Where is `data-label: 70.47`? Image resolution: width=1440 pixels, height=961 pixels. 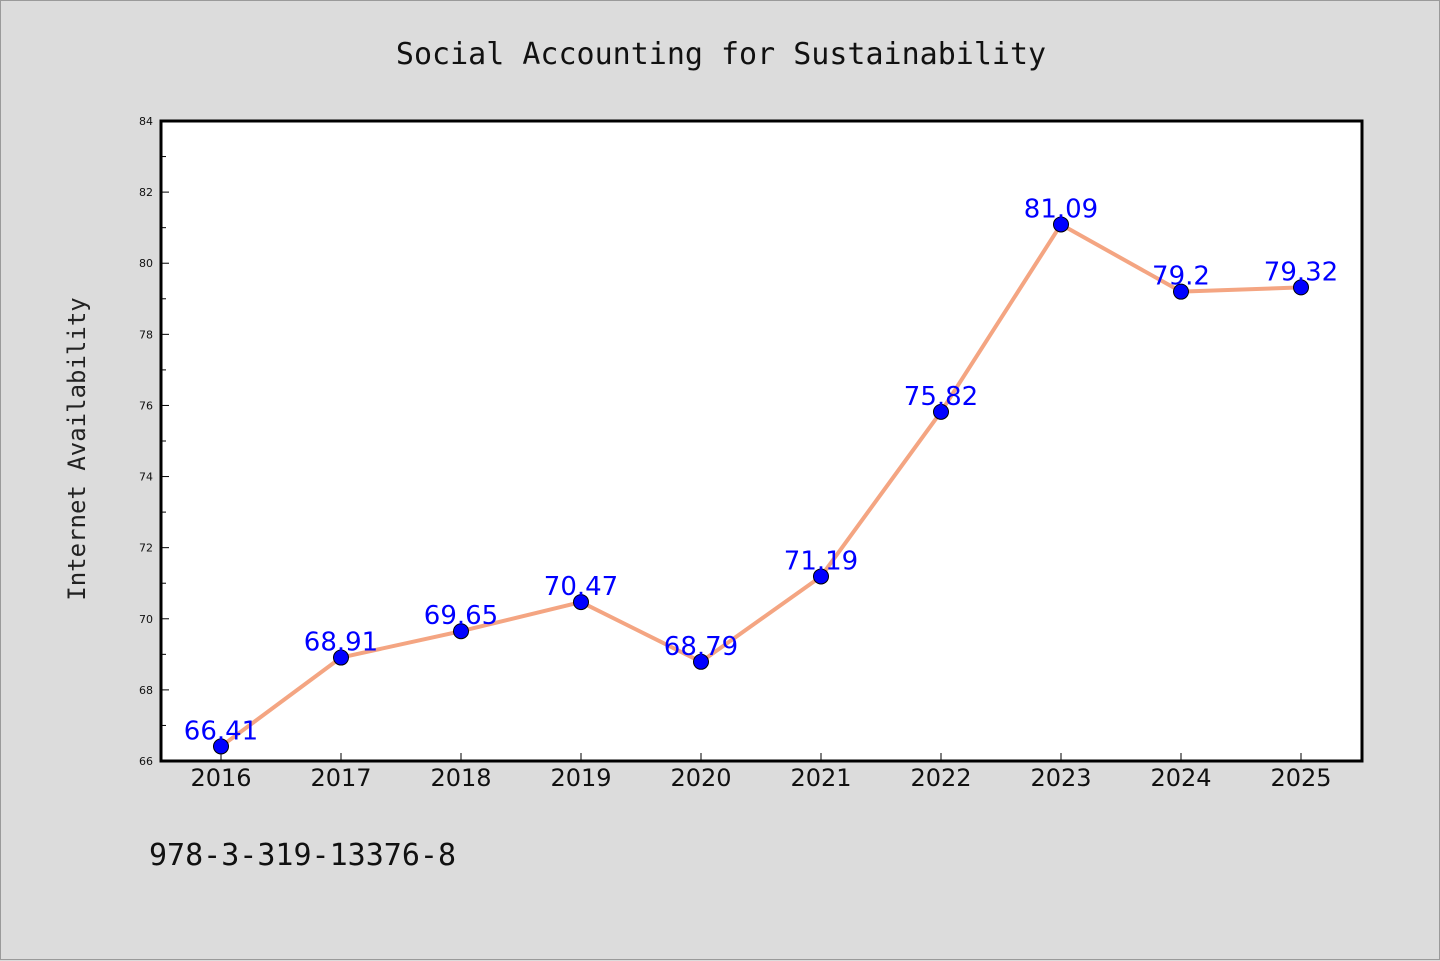
data-label: 70.47 is located at coordinates (581, 587).